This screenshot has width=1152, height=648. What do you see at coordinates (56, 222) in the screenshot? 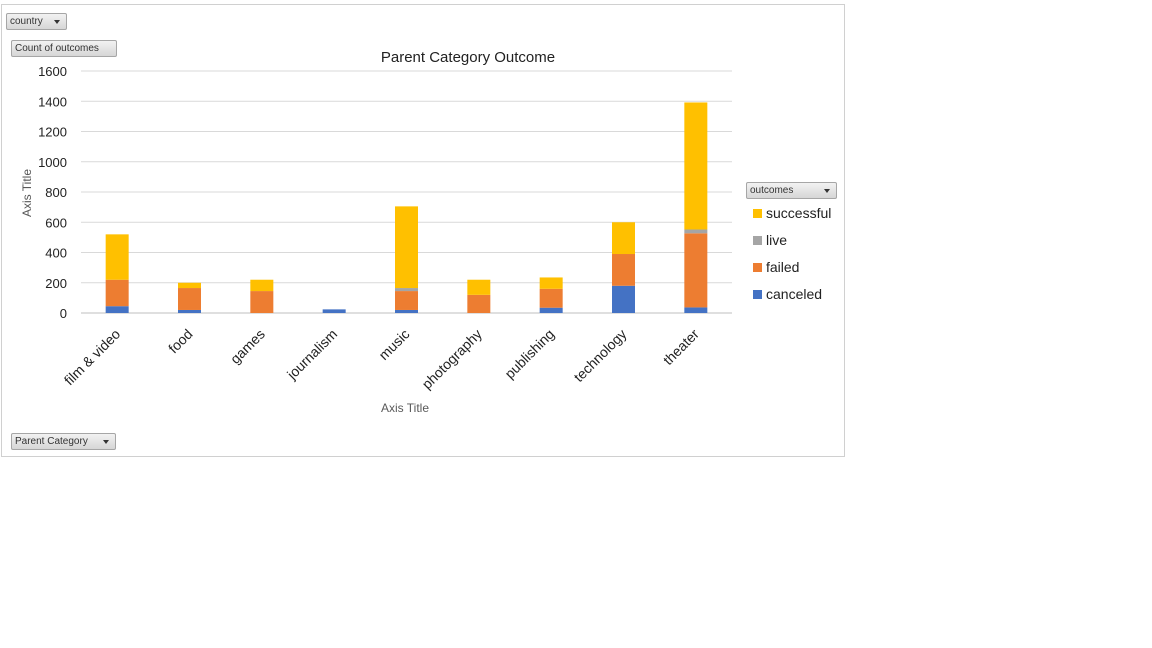
I see `y-tick-label: 600` at bounding box center [56, 222].